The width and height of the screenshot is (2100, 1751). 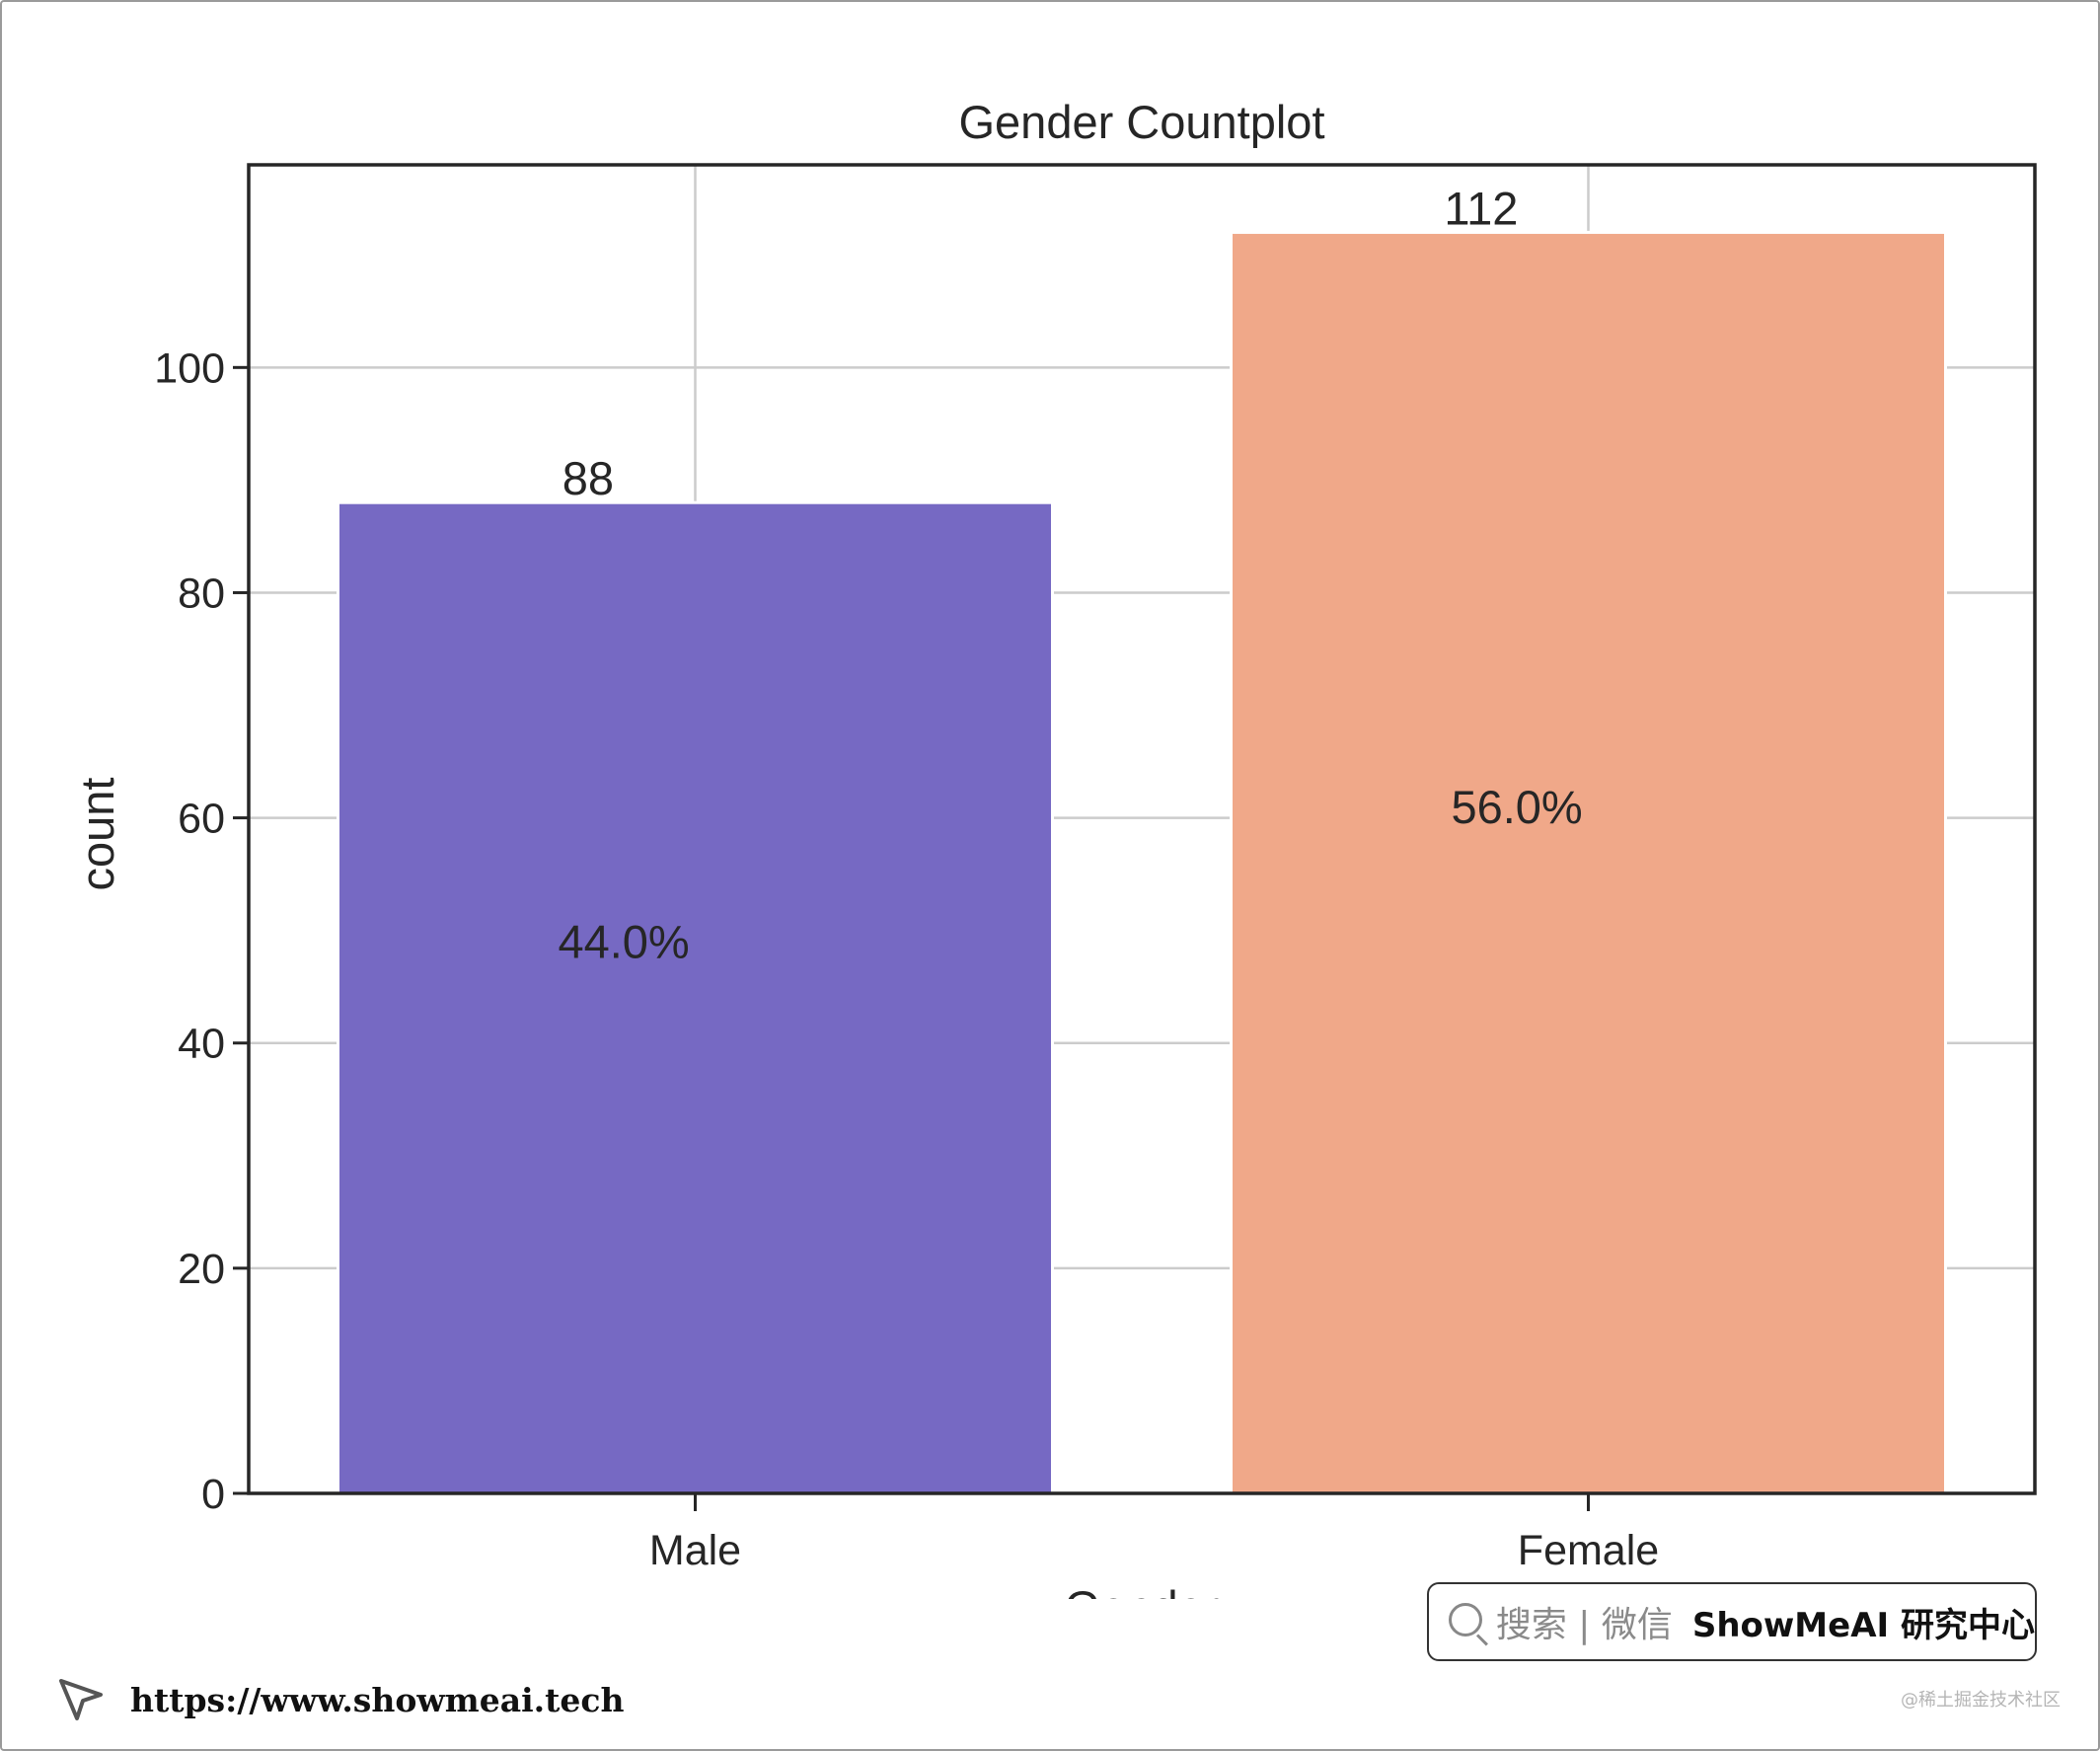 What do you see at coordinates (1588, 1550) in the screenshot?
I see `x-tick-label-female: Female` at bounding box center [1588, 1550].